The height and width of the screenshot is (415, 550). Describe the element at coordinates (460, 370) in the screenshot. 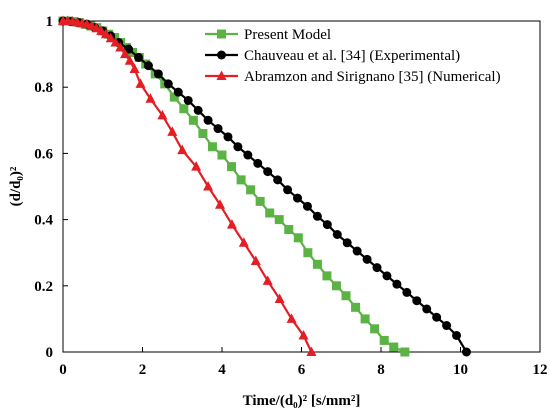

I see `x-tick-label: 10` at that location.